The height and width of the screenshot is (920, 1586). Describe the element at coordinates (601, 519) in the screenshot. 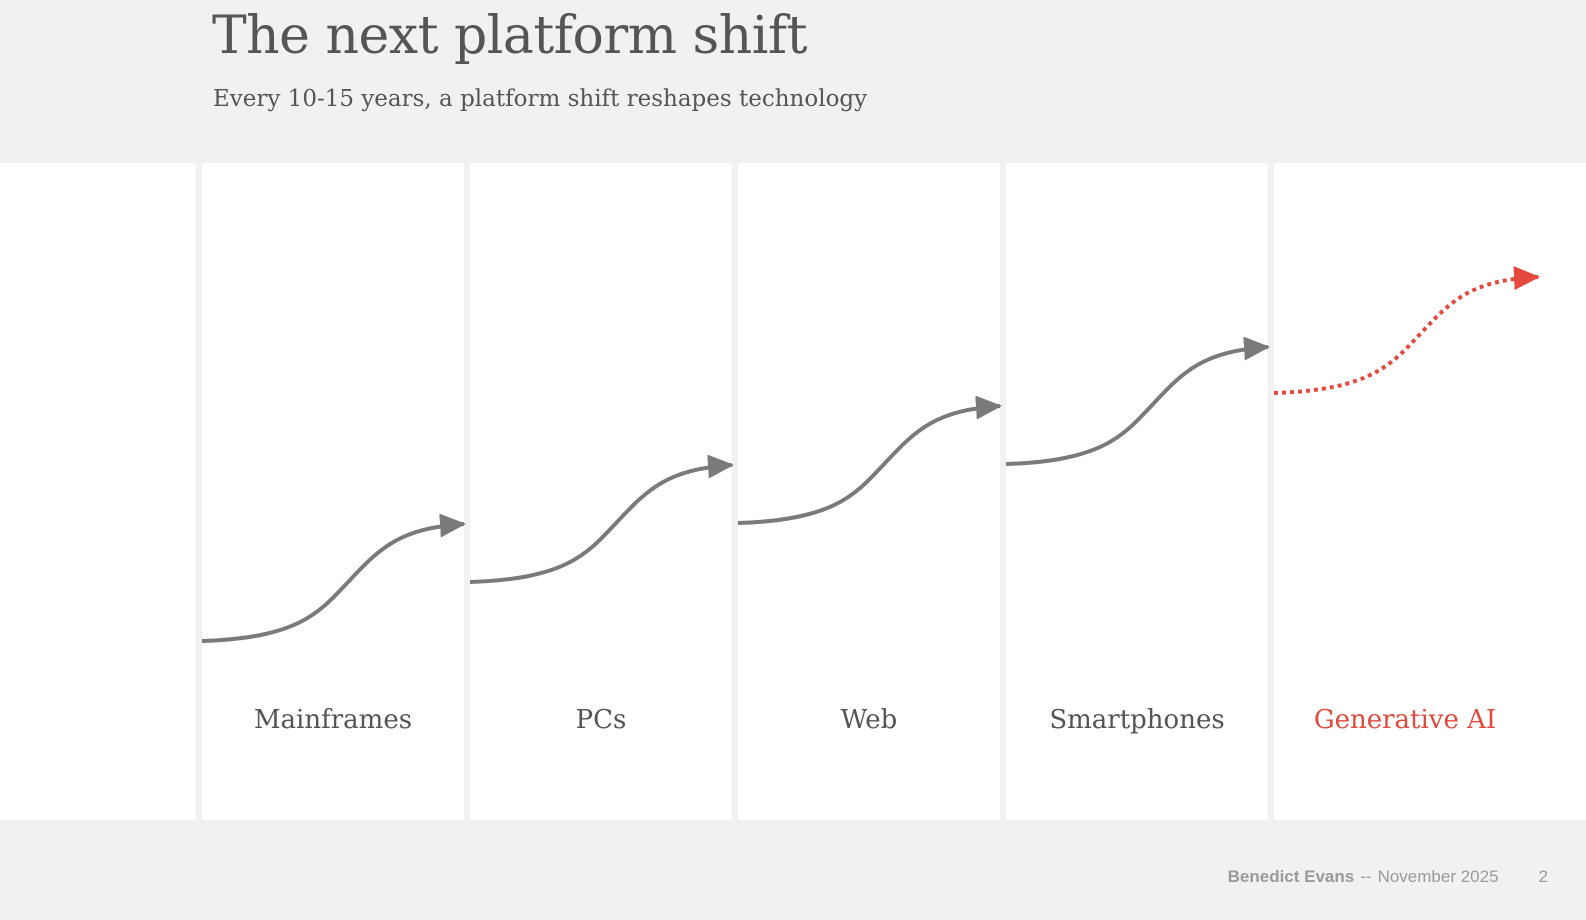

I see `pcs-curve` at that location.